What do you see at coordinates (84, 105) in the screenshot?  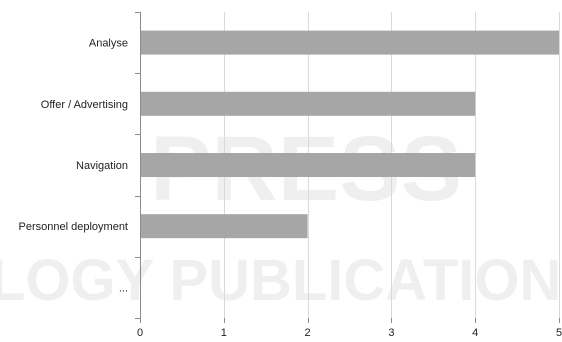 I see `category-label-1: Offer / Advertising` at bounding box center [84, 105].